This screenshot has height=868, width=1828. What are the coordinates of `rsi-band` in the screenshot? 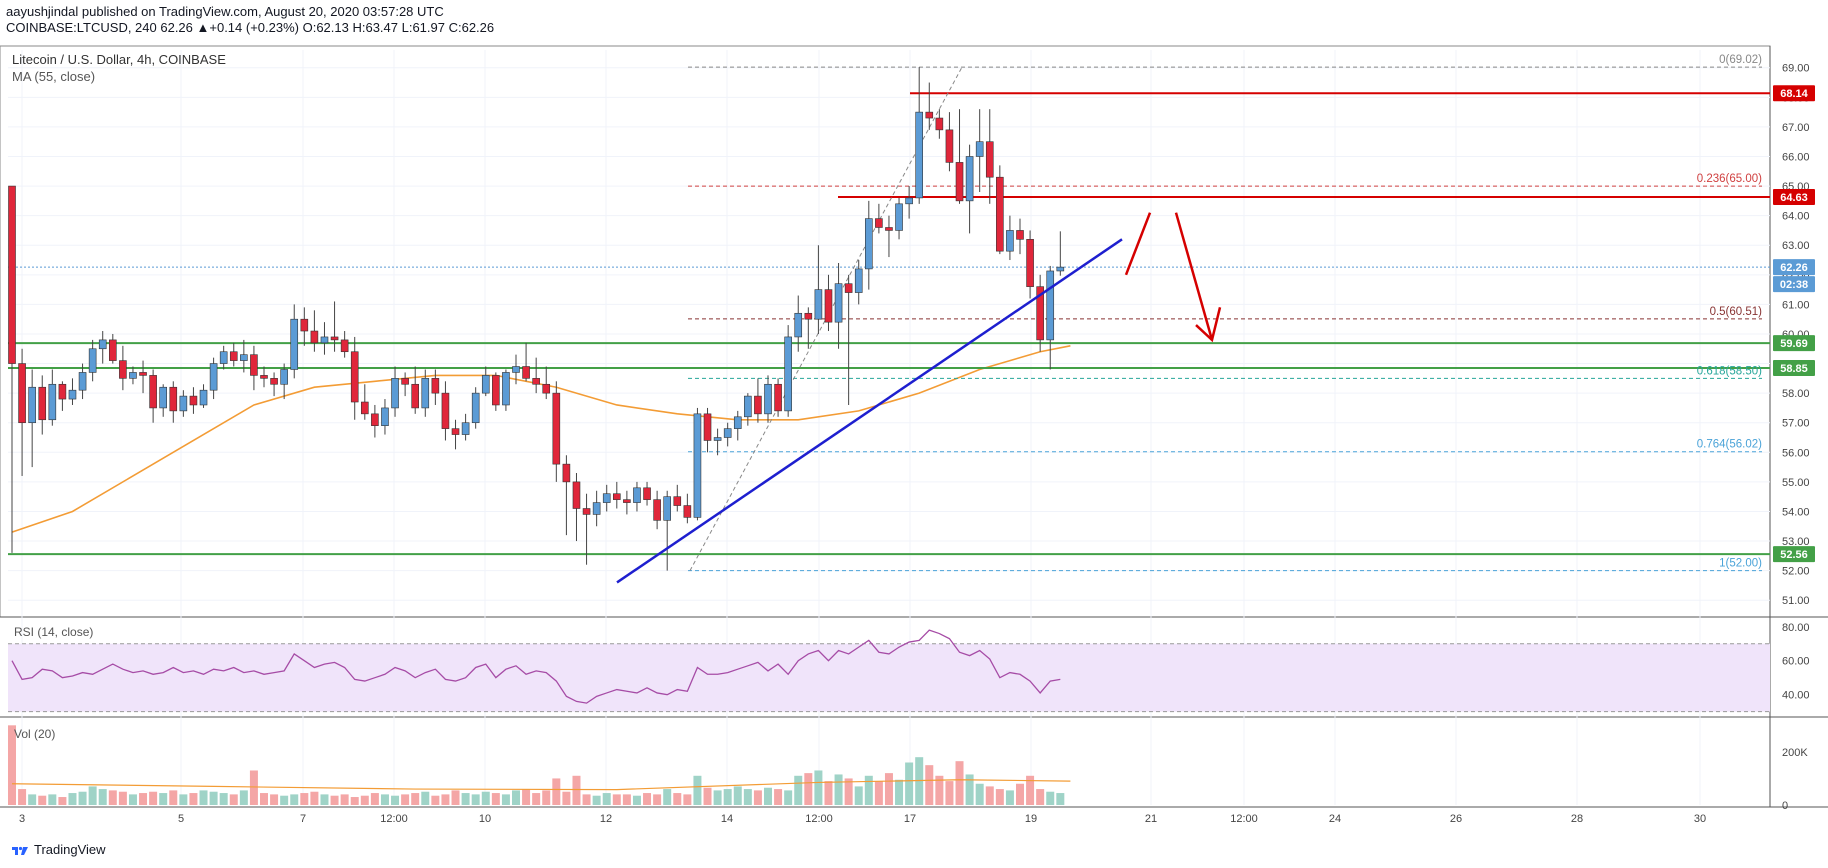 It's located at (889, 677).